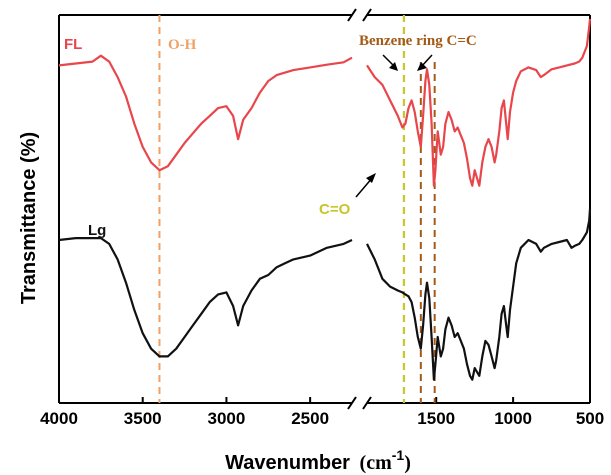 Image resolution: width=611 pixels, height=475 pixels. I want to click on x-tick-label: 1000, so click(513, 418).